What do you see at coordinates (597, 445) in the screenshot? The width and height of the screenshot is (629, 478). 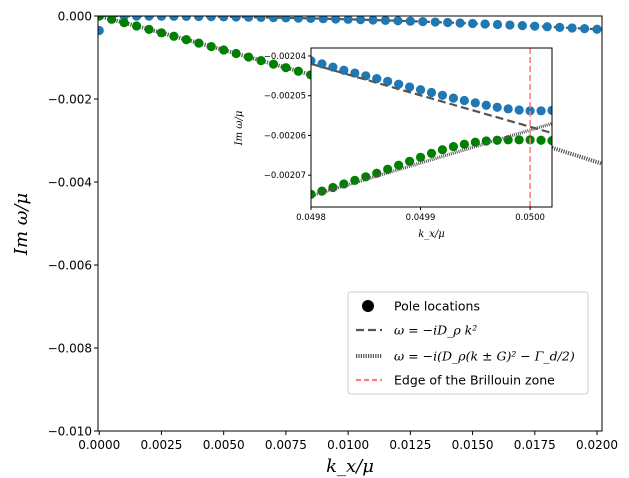 I see `main-xtick-label: 0.0200` at bounding box center [597, 445].